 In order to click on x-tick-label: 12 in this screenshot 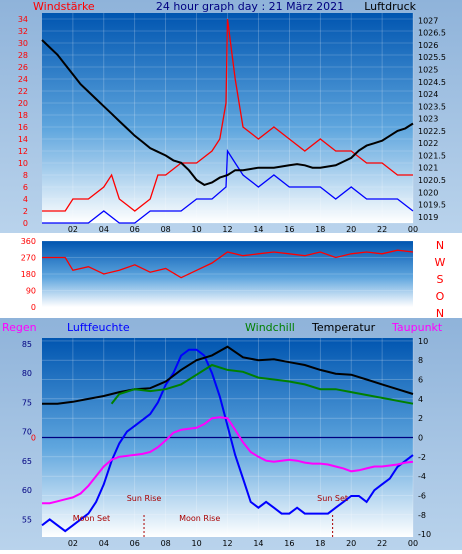, I will do `click(227, 543)`.